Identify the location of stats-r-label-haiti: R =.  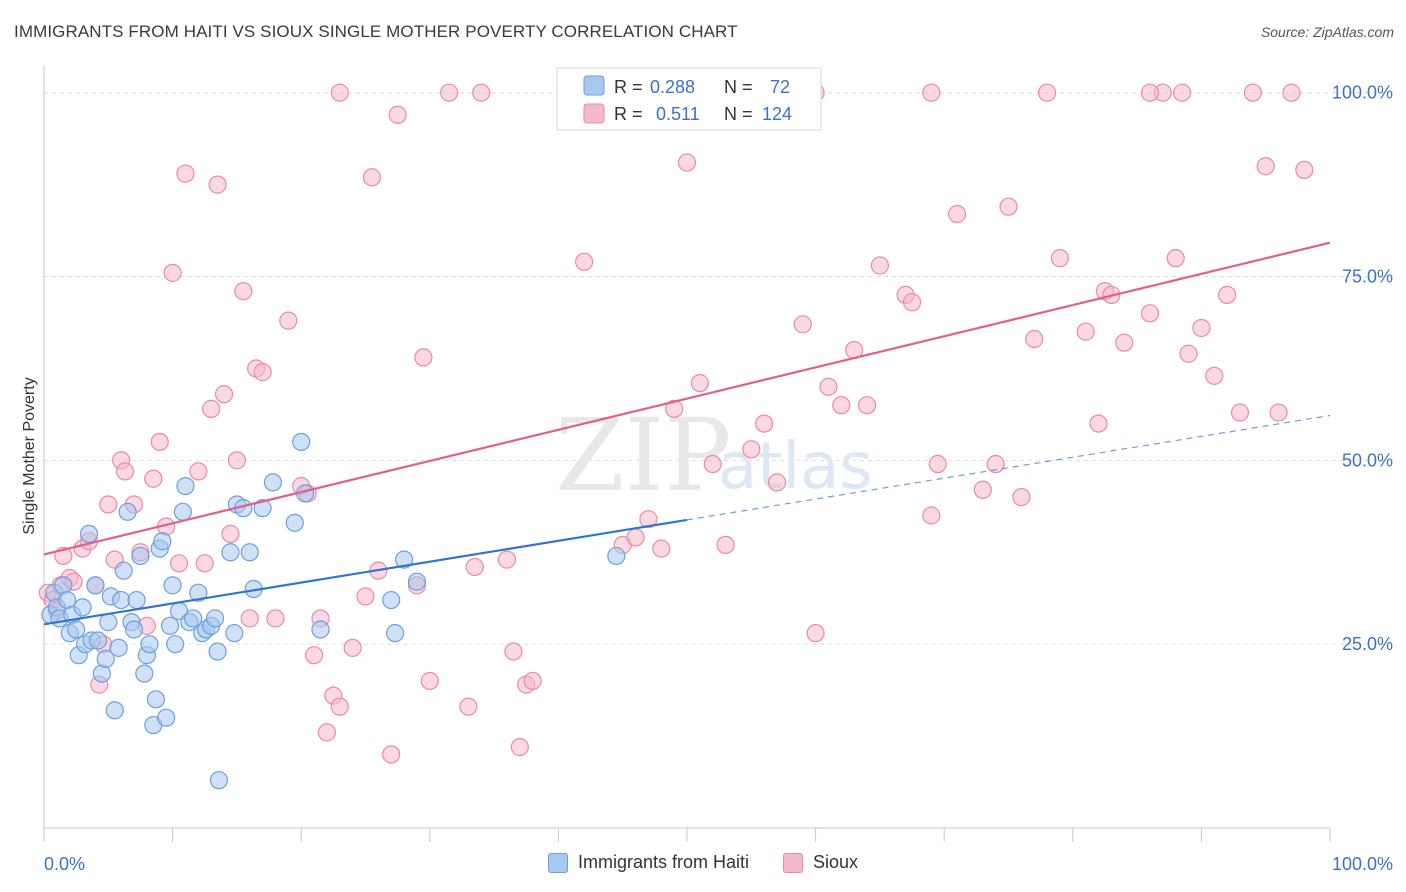
(628, 87).